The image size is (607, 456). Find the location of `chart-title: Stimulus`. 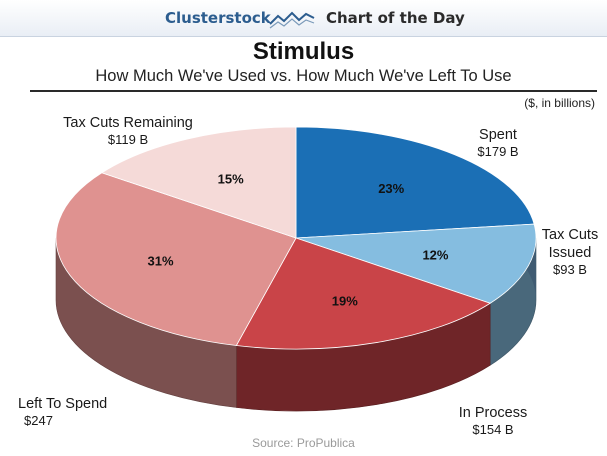

chart-title: Stimulus is located at coordinates (303, 51).